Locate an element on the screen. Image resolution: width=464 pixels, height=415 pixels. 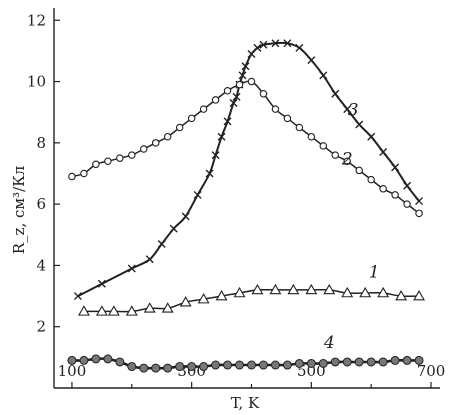
y-tick-label: 8 is located at coordinates (41, 143).